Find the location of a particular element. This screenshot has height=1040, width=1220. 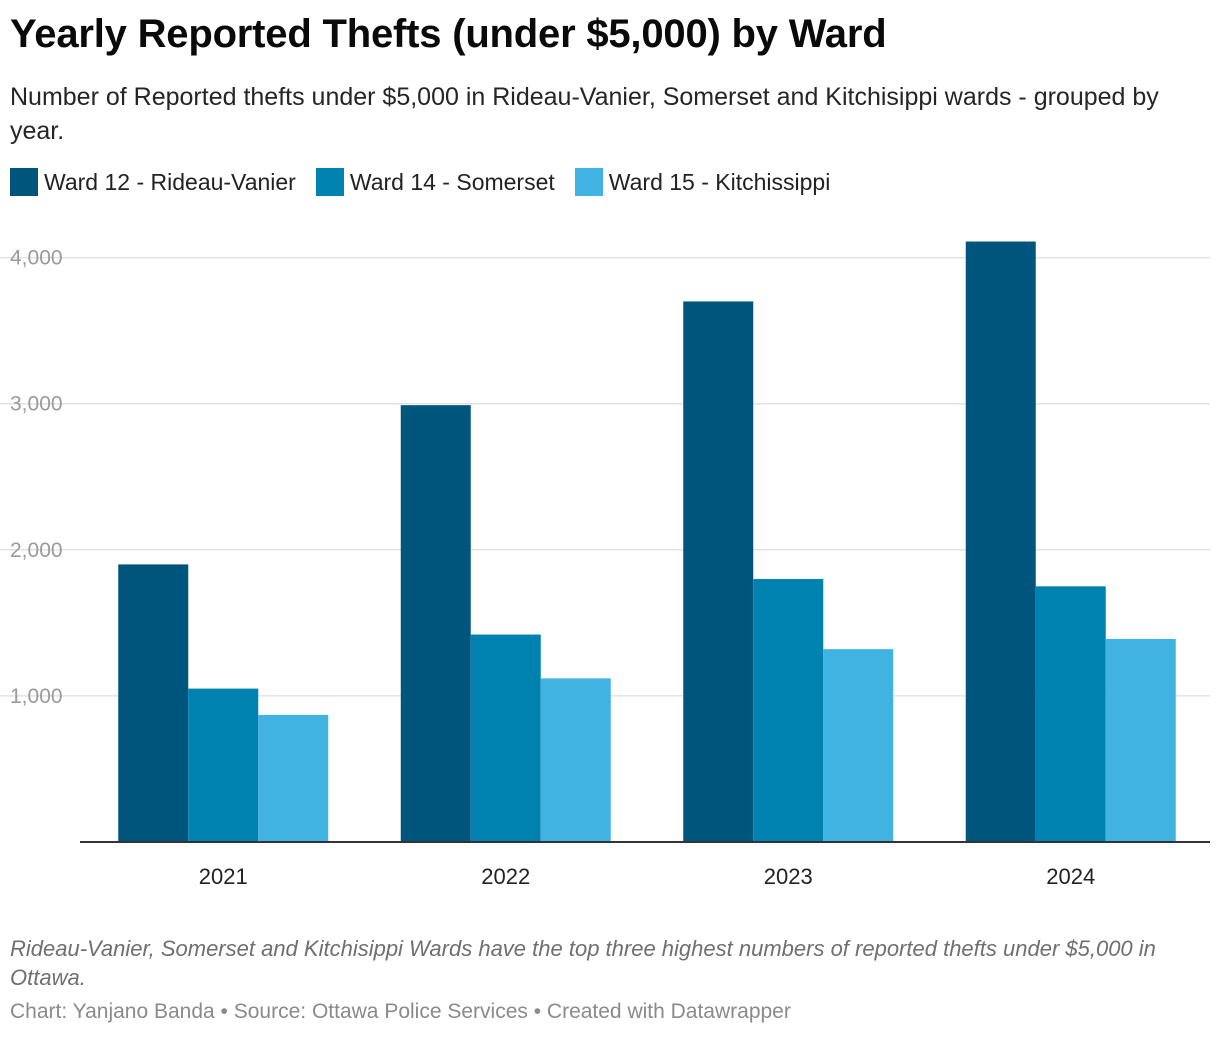

legend-label-ward15: Ward 15 - Kitchissippi is located at coordinates (719, 181).